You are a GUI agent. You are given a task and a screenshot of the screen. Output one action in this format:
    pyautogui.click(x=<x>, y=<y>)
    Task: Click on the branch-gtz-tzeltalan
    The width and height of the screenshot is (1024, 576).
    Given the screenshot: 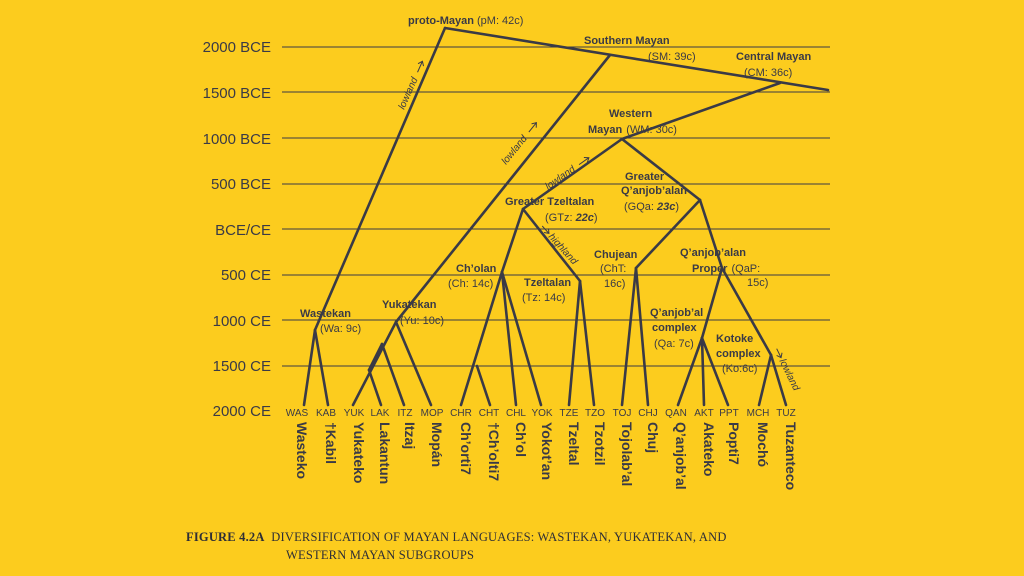 What is the action you would take?
    pyautogui.click(x=551, y=245)
    